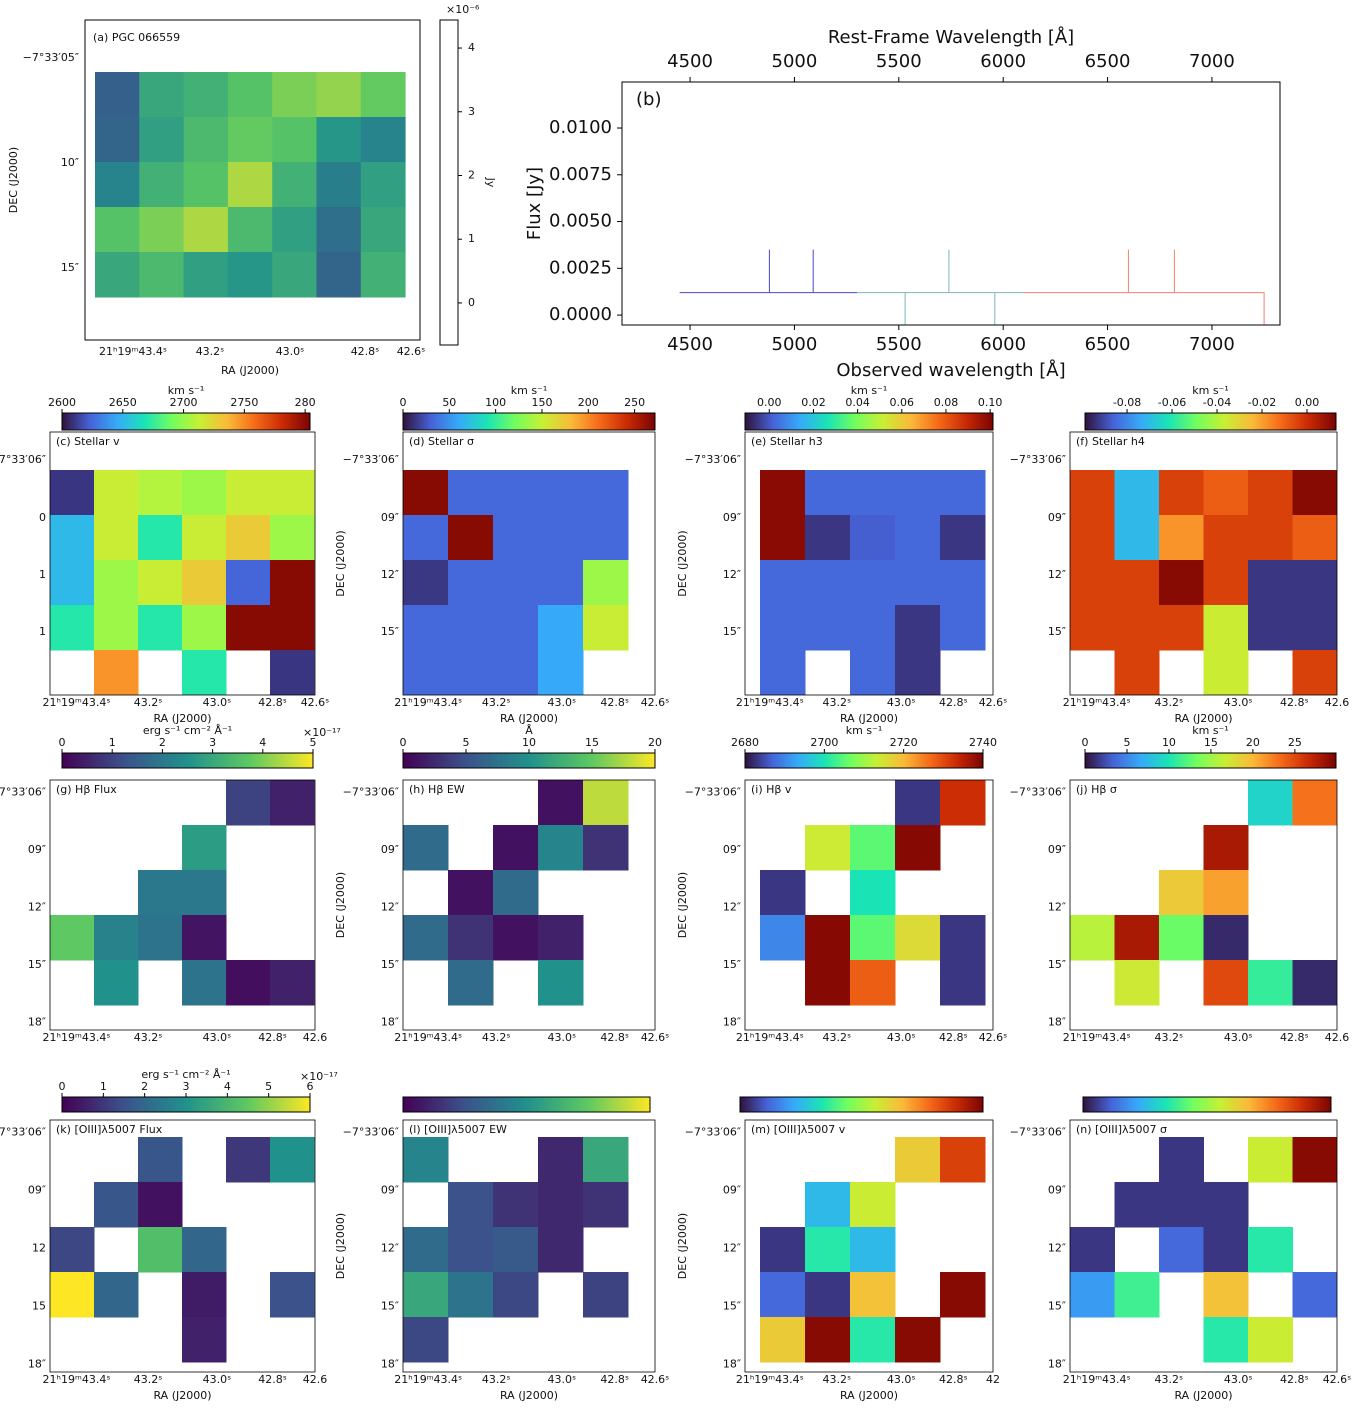 Image resolution: width=1359 pixels, height=1416 pixels. What do you see at coordinates (62, 402) in the screenshot?
I see `colorbar-tick-label: 2600` at bounding box center [62, 402].